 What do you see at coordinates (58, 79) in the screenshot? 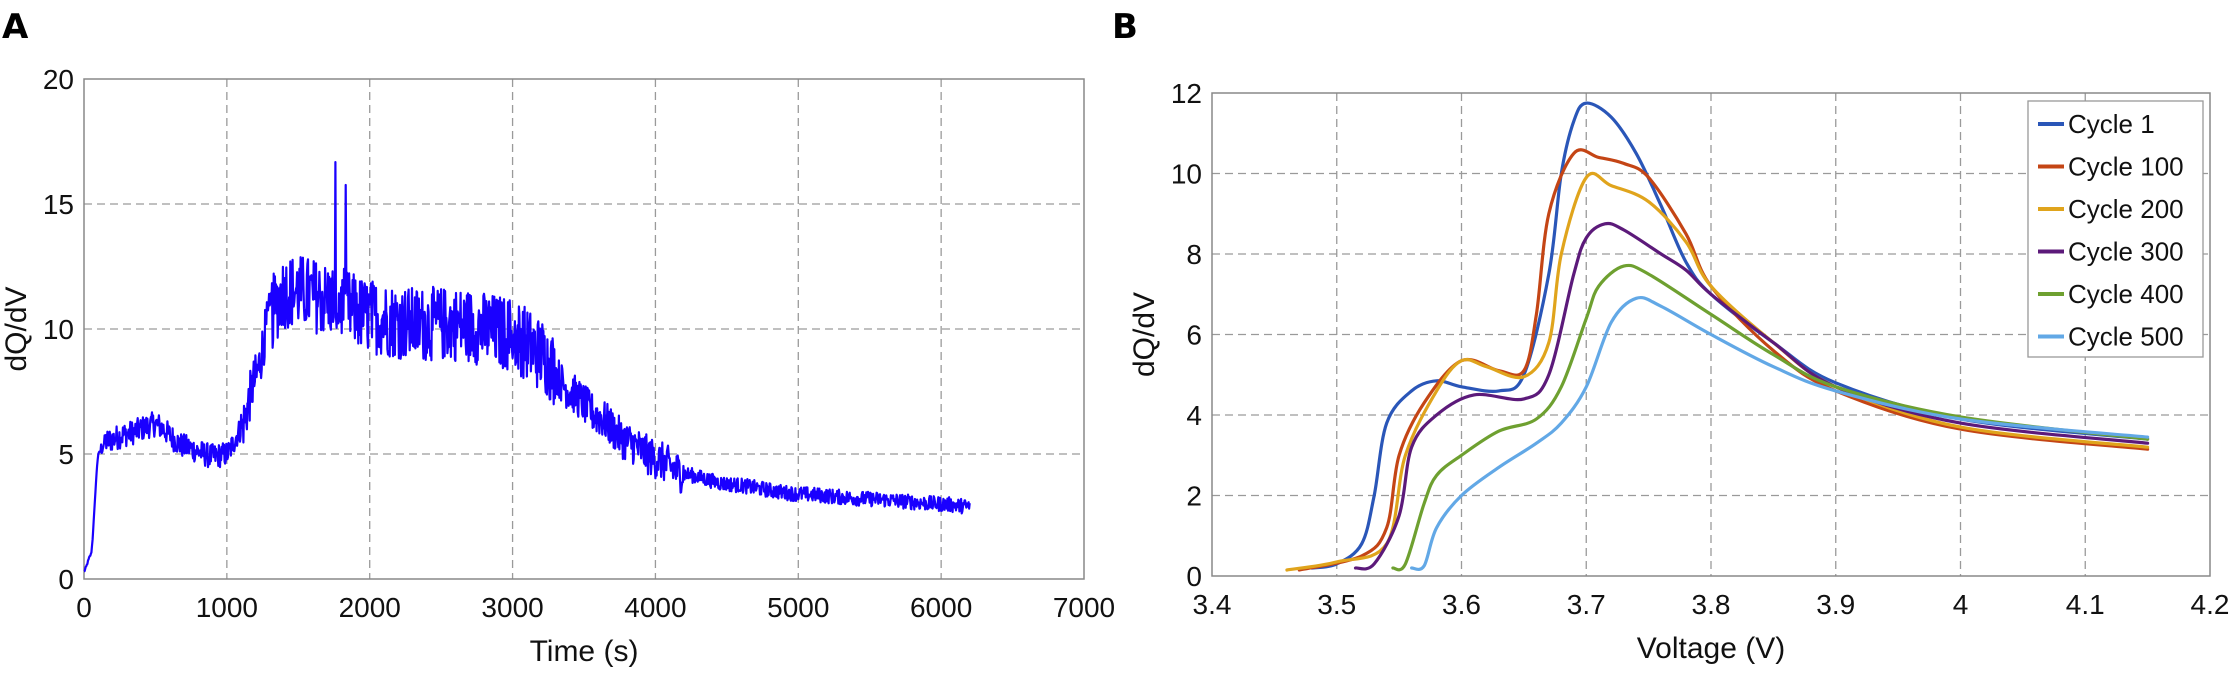
I see `y-tick-label: 20` at bounding box center [58, 79].